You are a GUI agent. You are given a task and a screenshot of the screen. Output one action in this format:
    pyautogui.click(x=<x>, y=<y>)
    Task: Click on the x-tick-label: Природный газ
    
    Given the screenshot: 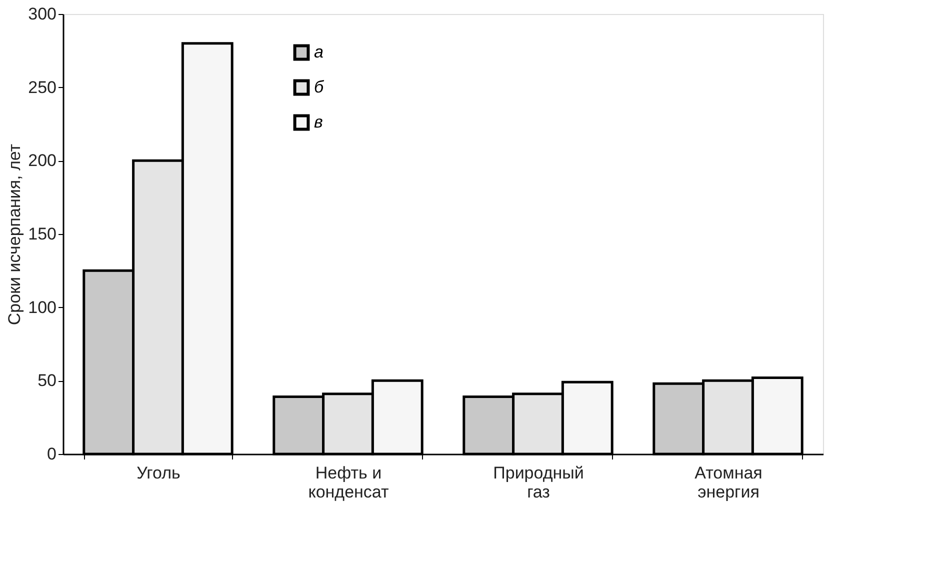 What is the action you would take?
    pyautogui.click(x=538, y=483)
    